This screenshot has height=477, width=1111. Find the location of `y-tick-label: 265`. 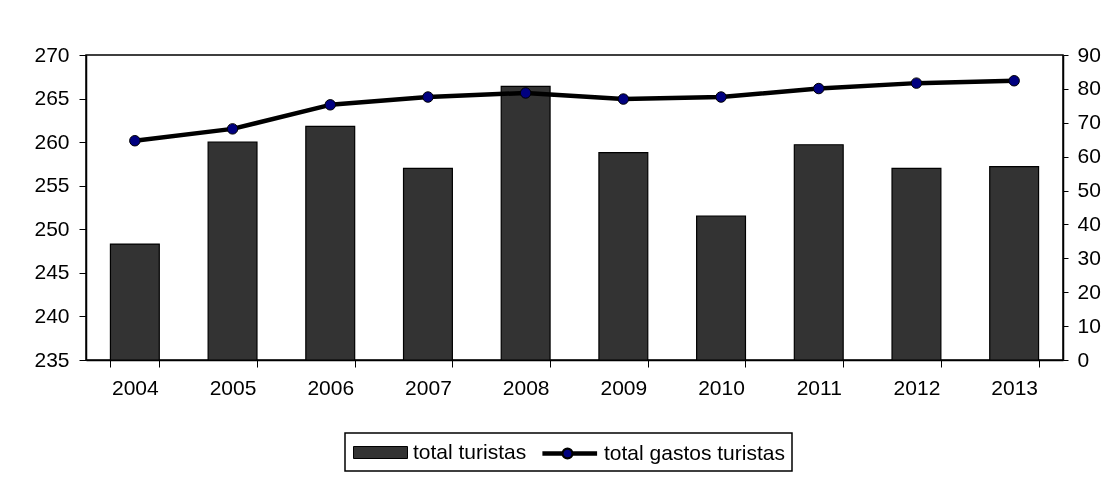

y-tick-label: 265 is located at coordinates (52, 98).